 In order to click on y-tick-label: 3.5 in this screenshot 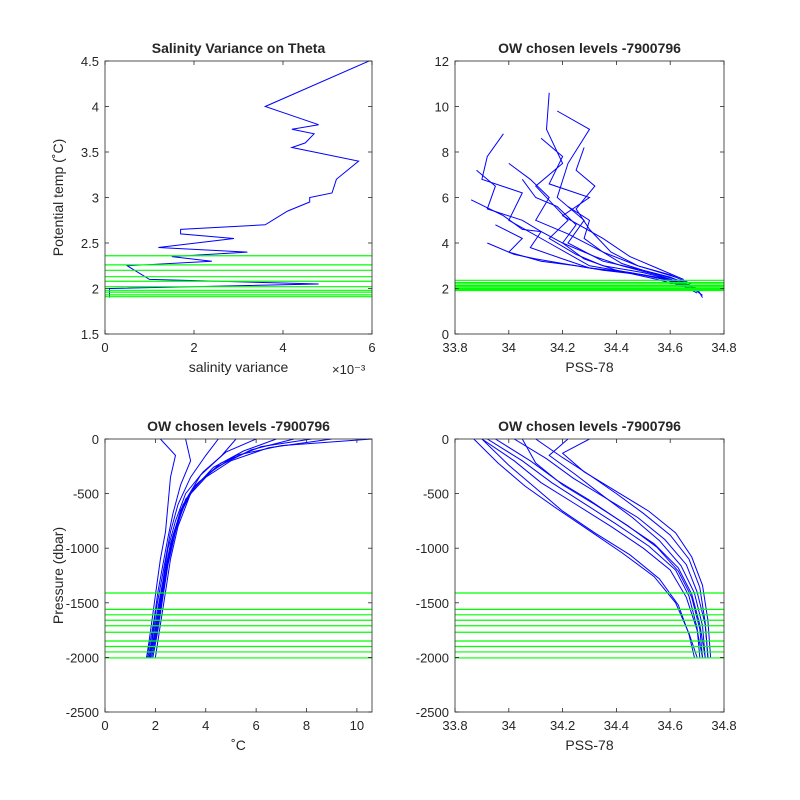, I will do `click(90, 152)`.